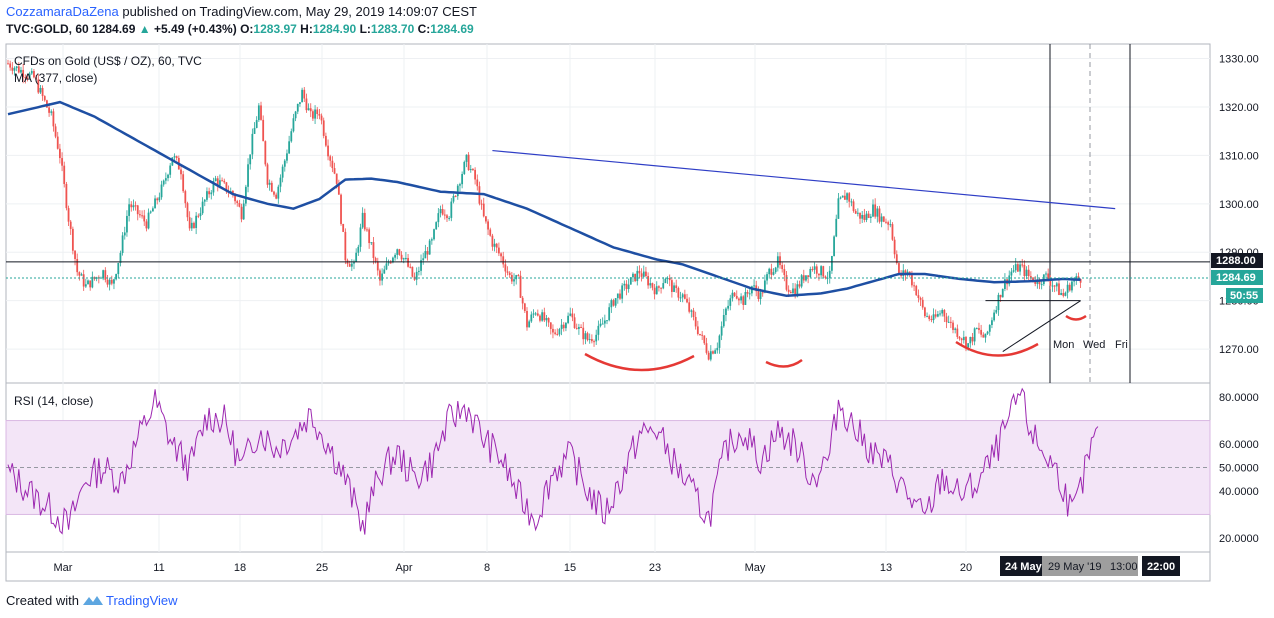 The image size is (1274, 618). Describe the element at coordinates (639, 362) in the screenshot. I see `shoulder-arc-left` at that location.